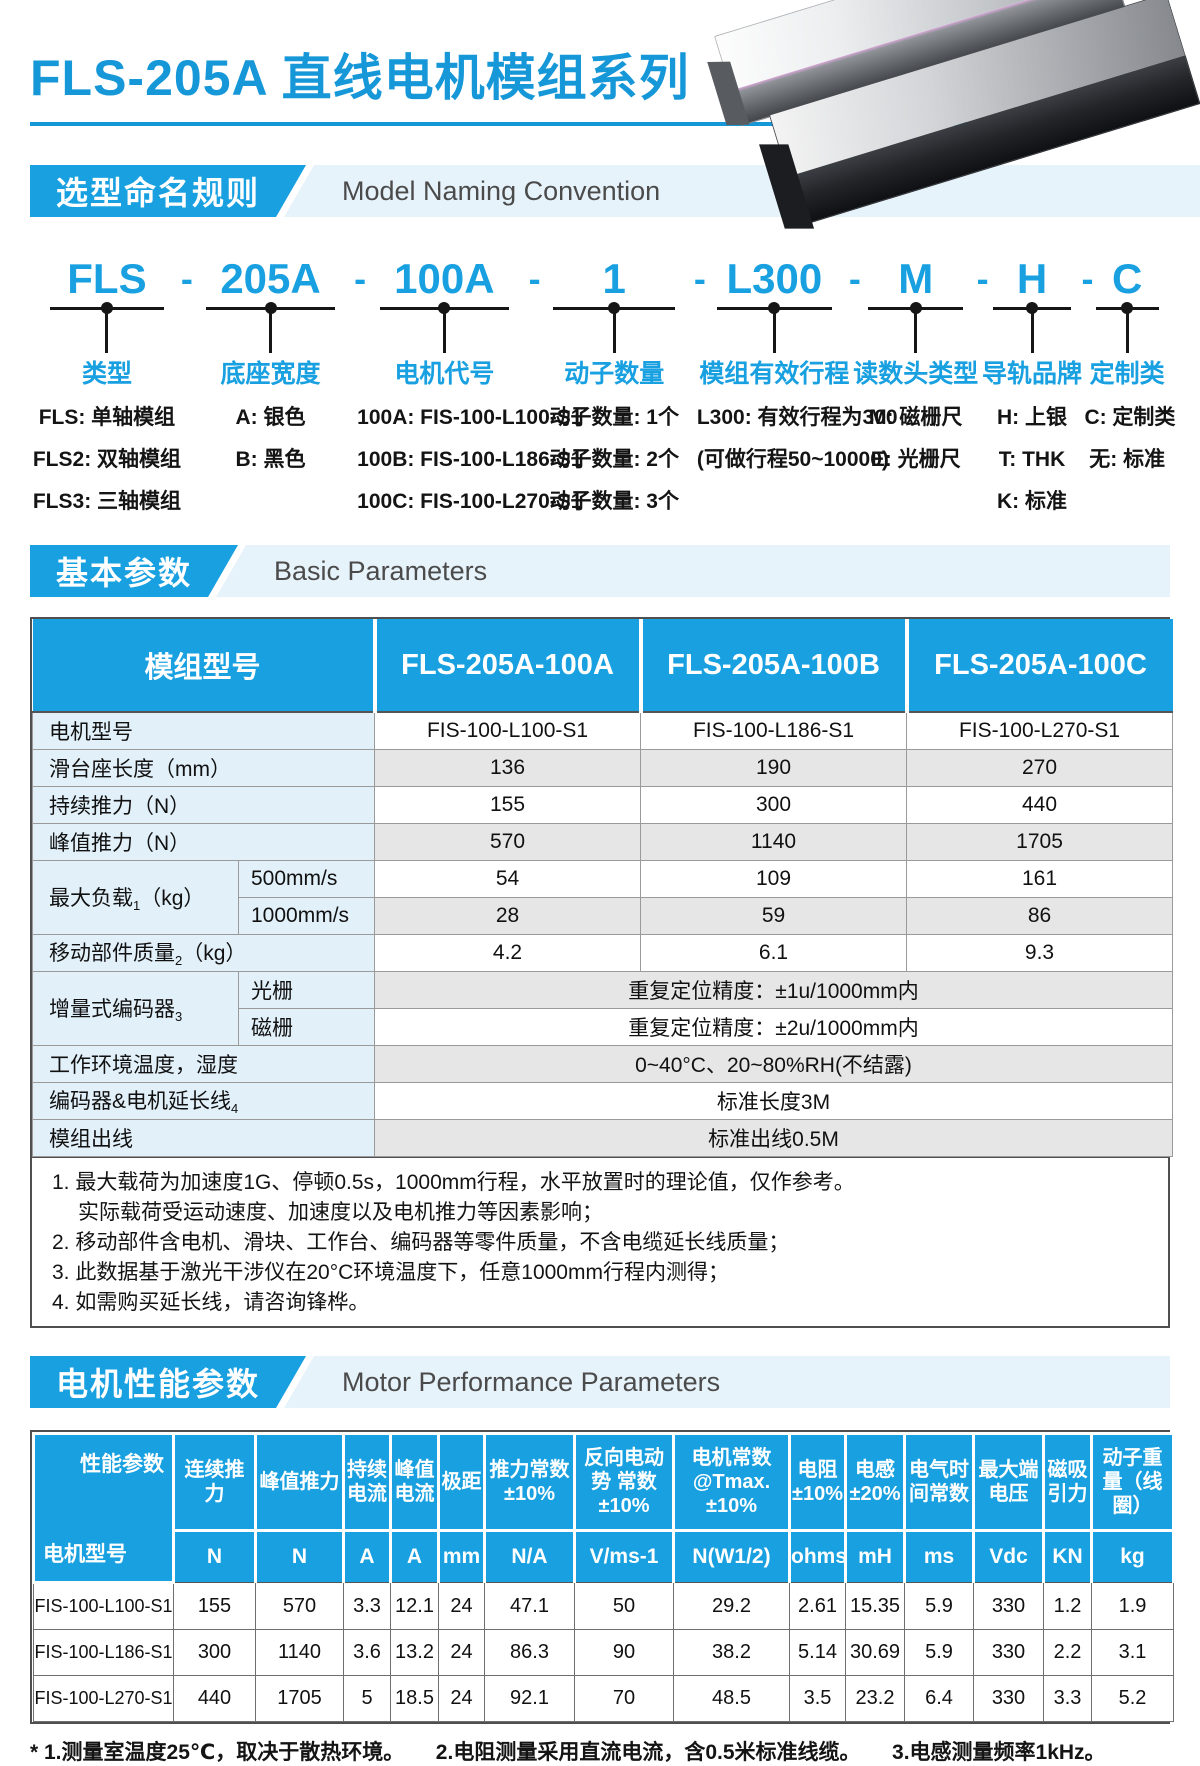 The height and width of the screenshot is (1766, 1200). What do you see at coordinates (122, 1464) in the screenshot?
I see `corner-top-label: 性能参数` at bounding box center [122, 1464].